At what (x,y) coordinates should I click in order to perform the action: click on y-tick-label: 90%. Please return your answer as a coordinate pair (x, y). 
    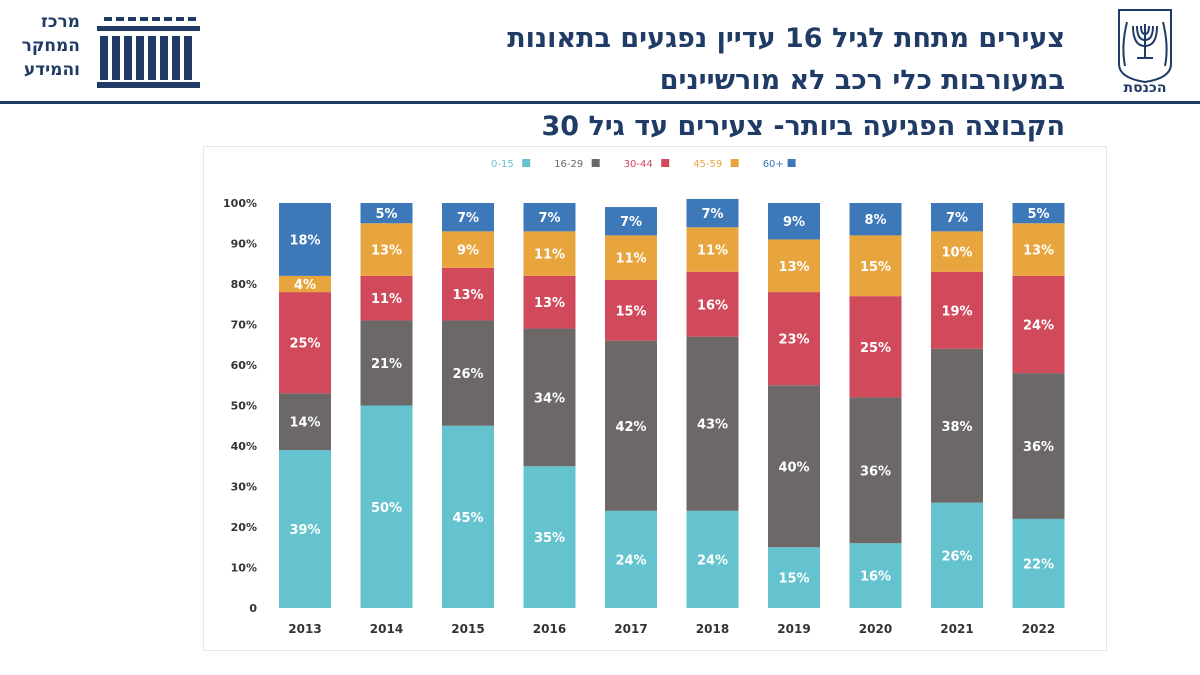
    Looking at the image, I should click on (244, 244).